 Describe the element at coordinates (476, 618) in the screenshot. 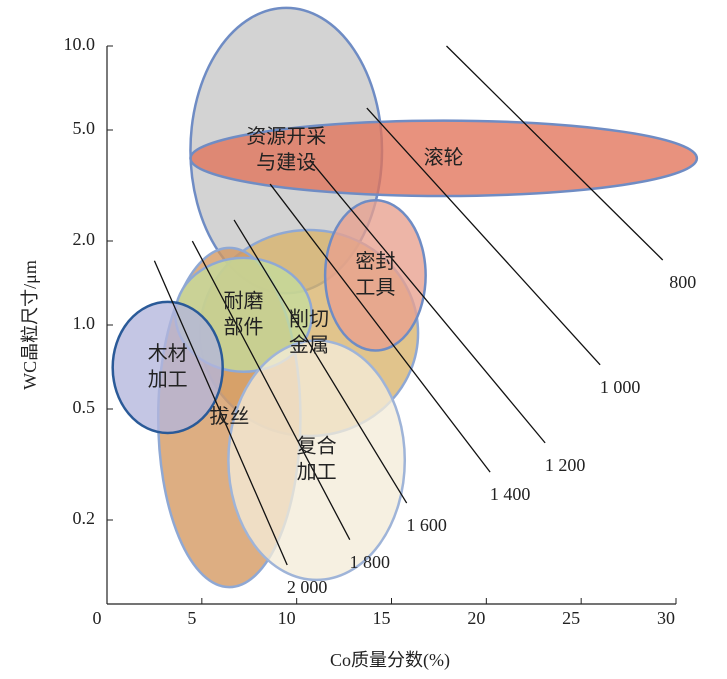

I see `x-tick-label: 20` at that location.